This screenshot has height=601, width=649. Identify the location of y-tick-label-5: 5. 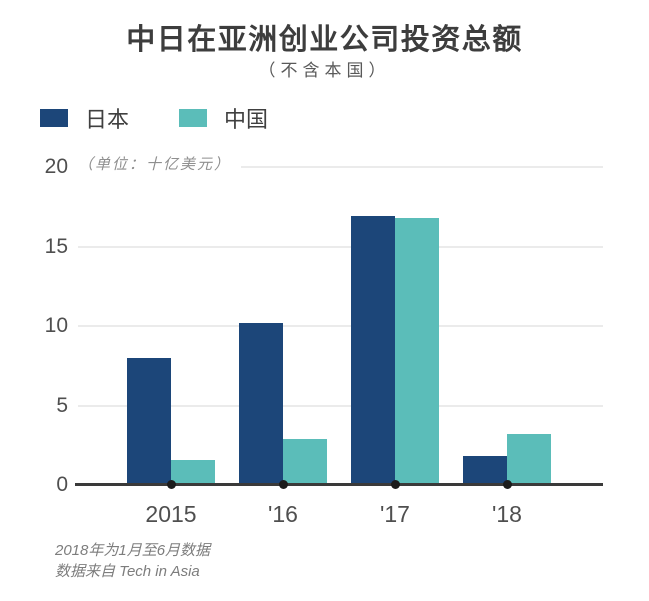
(62, 405).